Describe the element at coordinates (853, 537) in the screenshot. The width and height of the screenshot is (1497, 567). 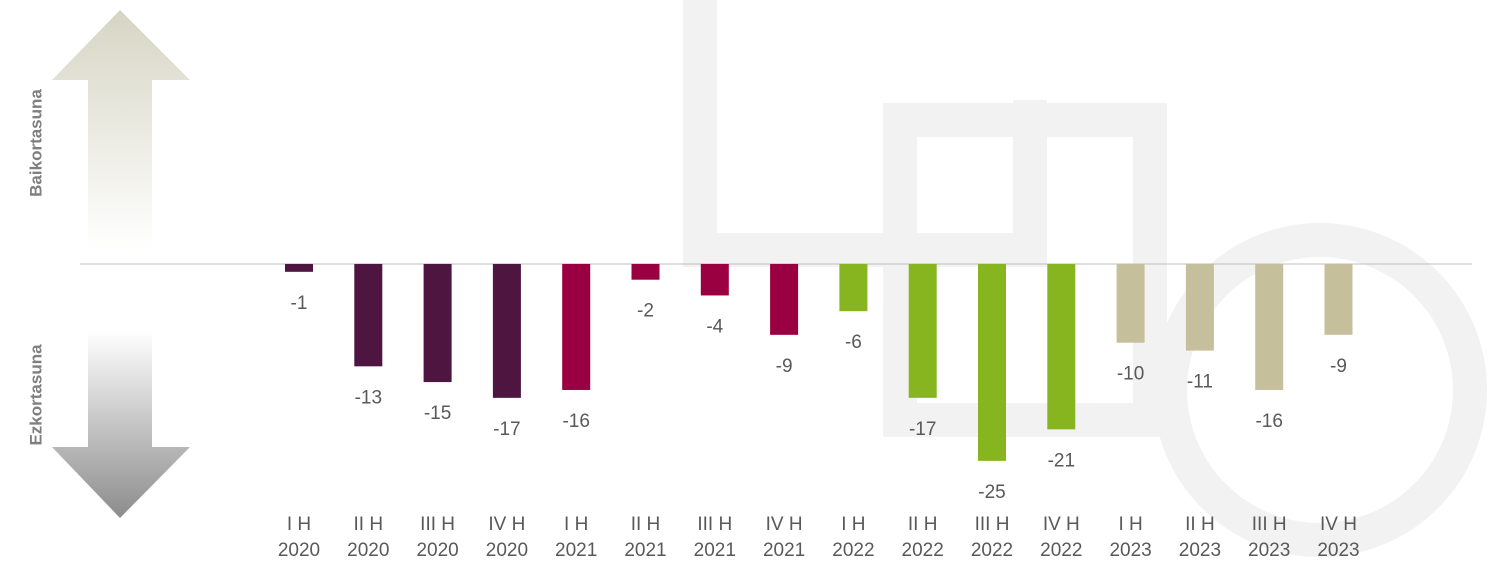
I see `x-tick-label: I H 2022` at that location.